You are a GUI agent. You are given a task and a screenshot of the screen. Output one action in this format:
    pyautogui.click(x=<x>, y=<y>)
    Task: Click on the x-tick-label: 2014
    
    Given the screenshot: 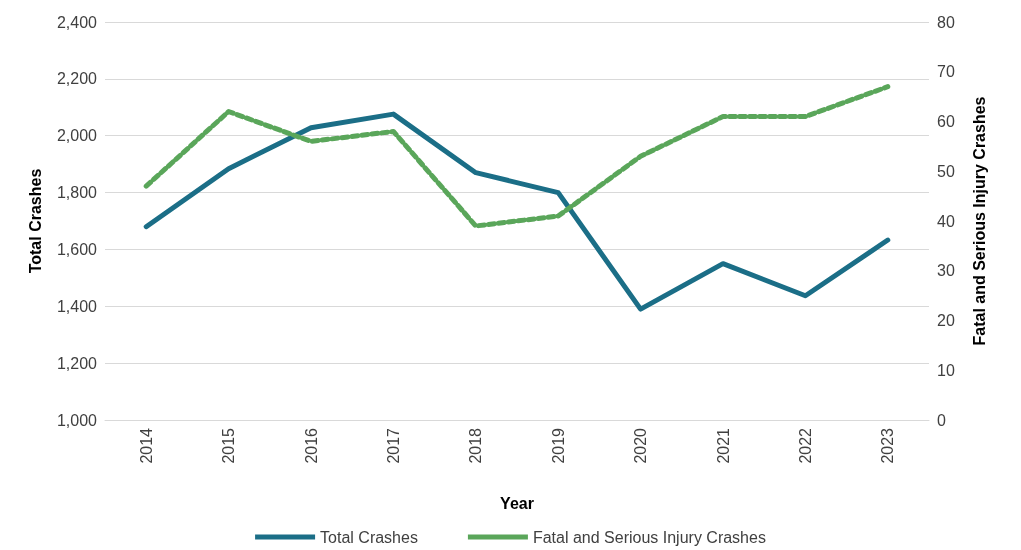 What is the action you would take?
    pyautogui.click(x=146, y=445)
    